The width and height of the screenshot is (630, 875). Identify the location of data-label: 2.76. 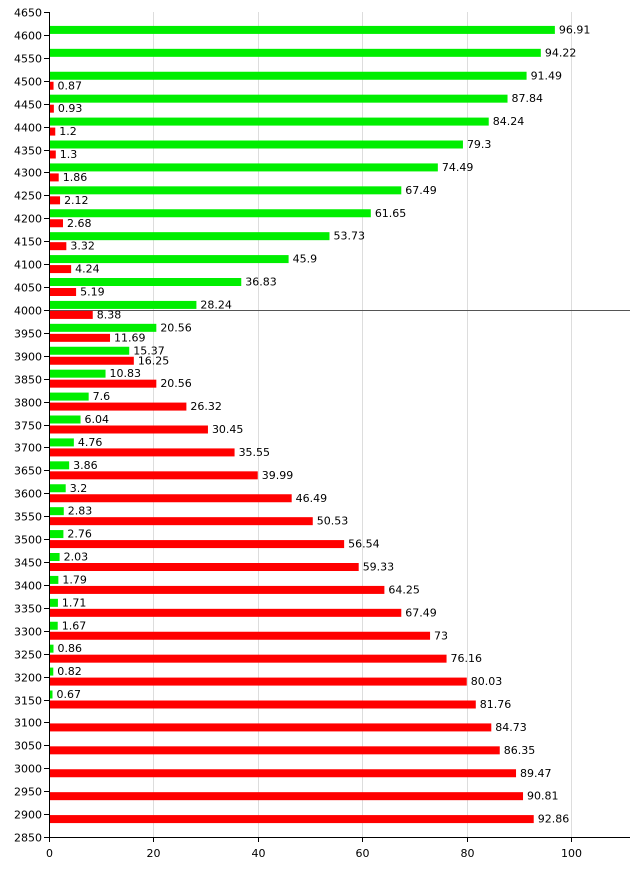
(79, 534).